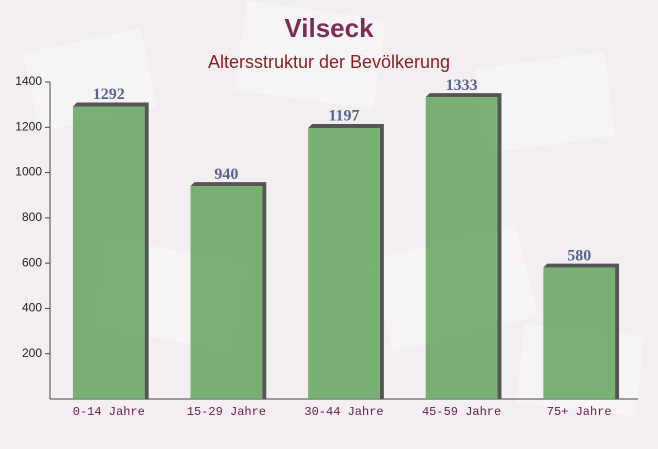  Describe the element at coordinates (109, 412) in the screenshot. I see `x-tick-label: 0-14 Jahre` at that location.